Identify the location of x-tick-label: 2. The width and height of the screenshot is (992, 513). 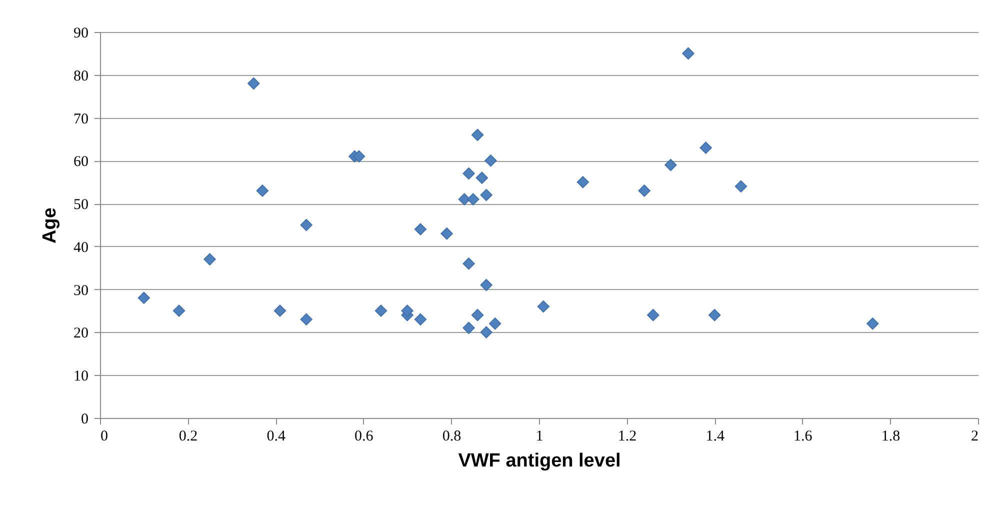
(974, 436).